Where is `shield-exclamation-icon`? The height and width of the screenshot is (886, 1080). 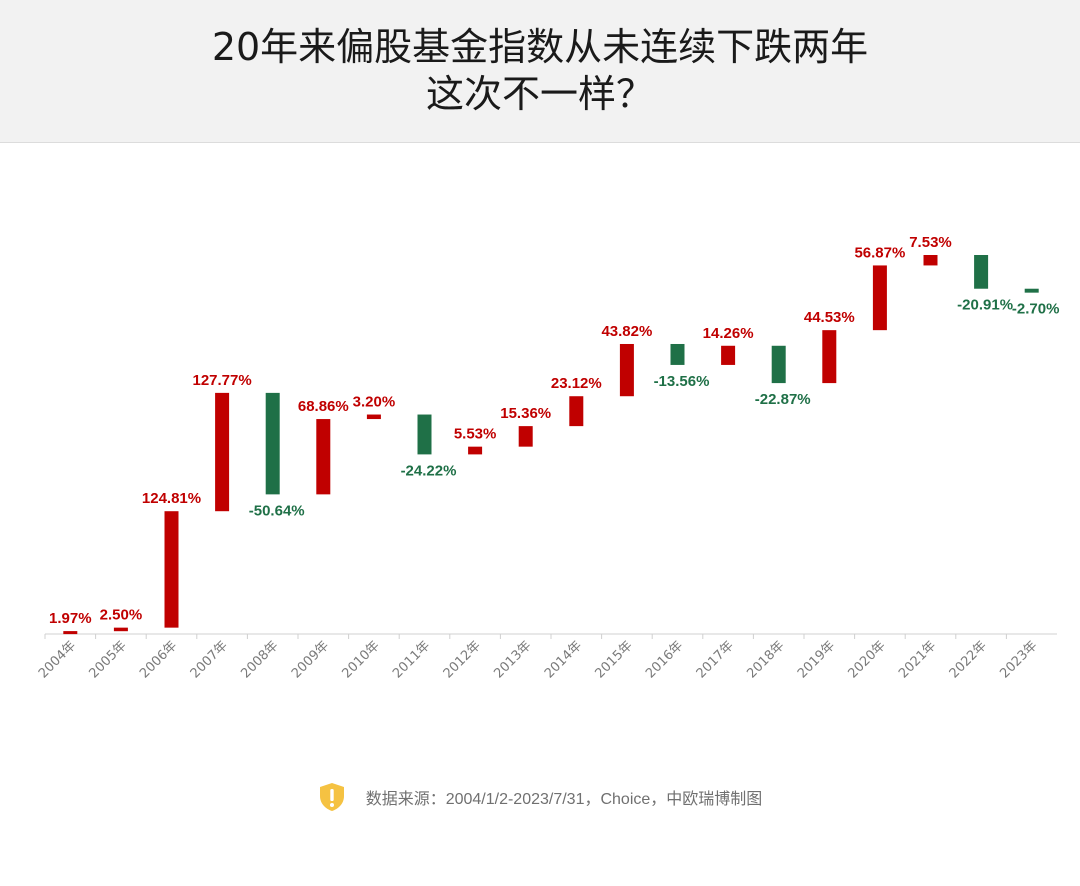
shield-exclamation-icon is located at coordinates (331, 797).